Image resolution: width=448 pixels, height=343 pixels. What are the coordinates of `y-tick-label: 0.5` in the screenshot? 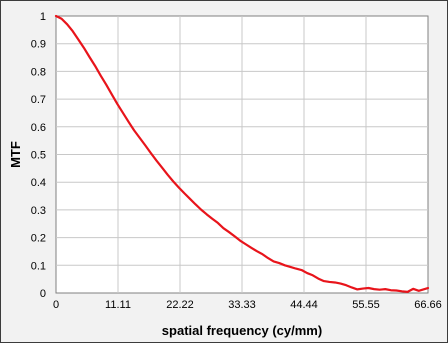 It's located at (38, 156).